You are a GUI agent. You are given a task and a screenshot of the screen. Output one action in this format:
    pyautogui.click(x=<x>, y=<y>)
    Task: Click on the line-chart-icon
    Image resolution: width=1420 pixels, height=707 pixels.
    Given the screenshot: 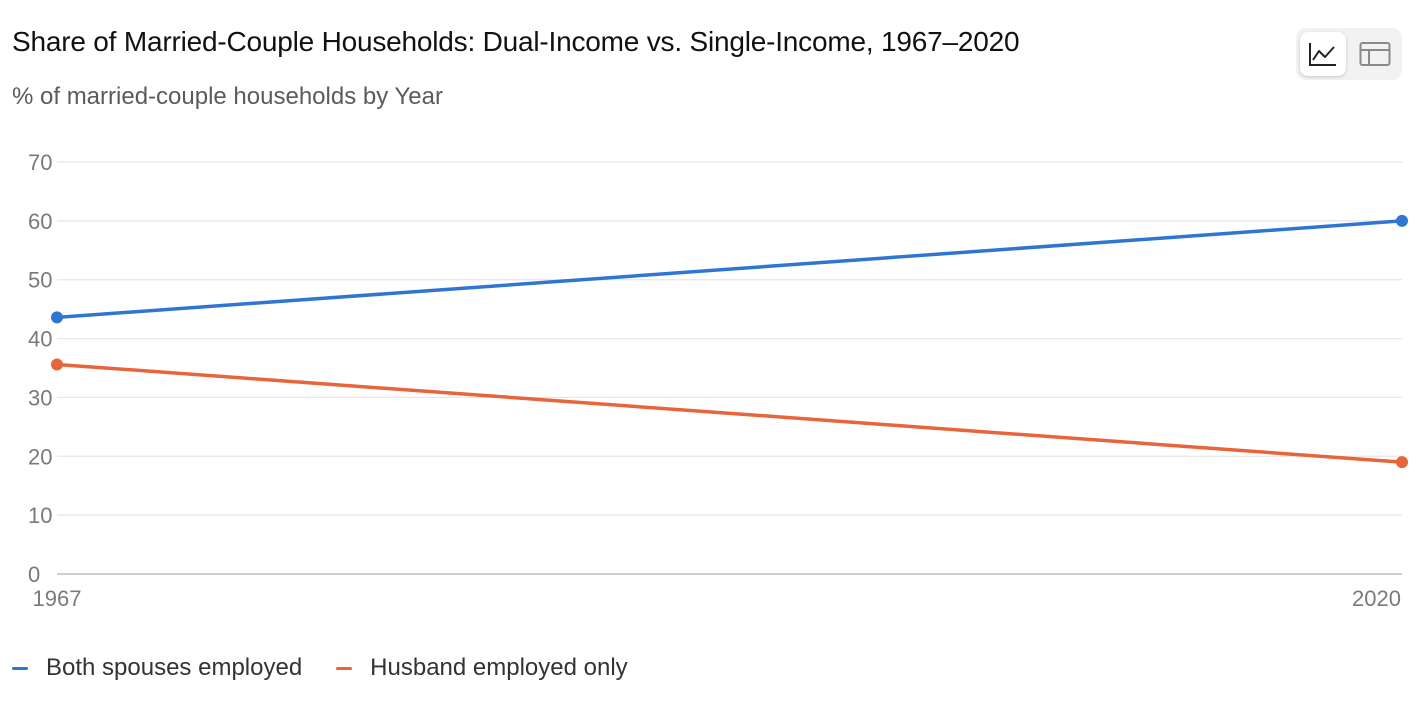 What is the action you would take?
    pyautogui.click(x=1322, y=54)
    